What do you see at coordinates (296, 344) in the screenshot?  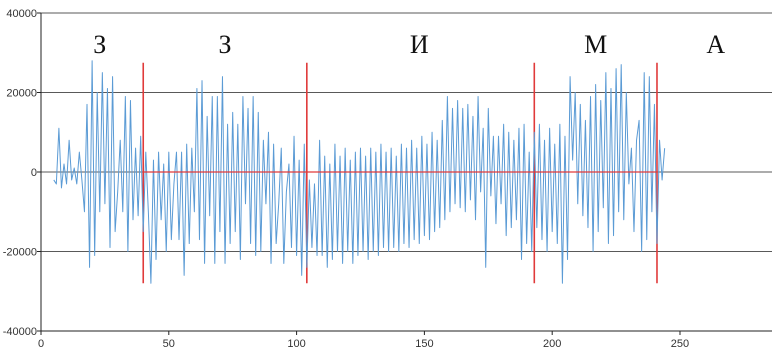 I see `x-tick-label: 100` at bounding box center [296, 344].